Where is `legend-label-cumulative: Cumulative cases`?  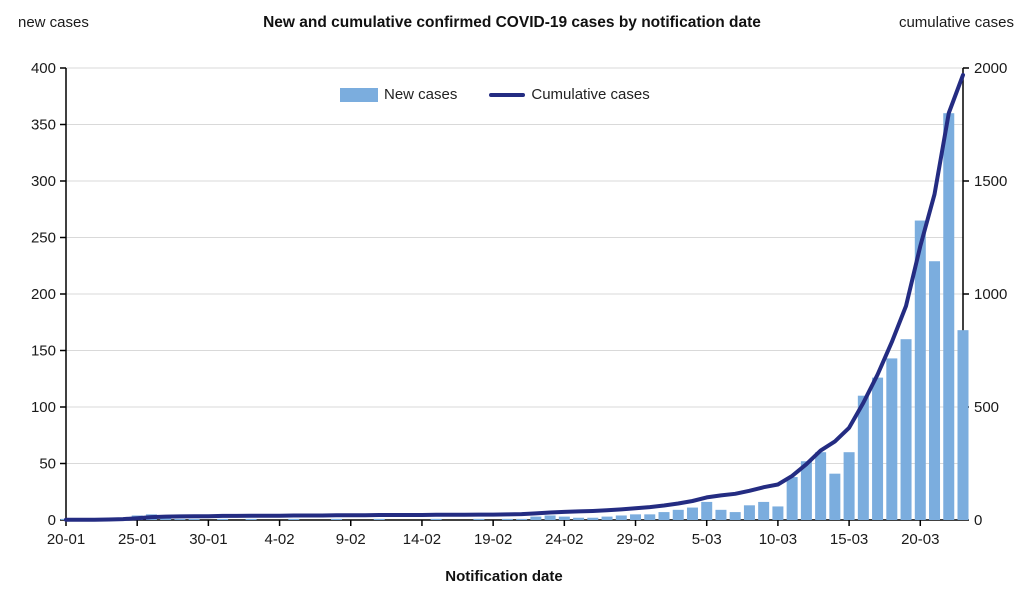
legend-label-cumulative: Cumulative cases is located at coordinates (590, 94).